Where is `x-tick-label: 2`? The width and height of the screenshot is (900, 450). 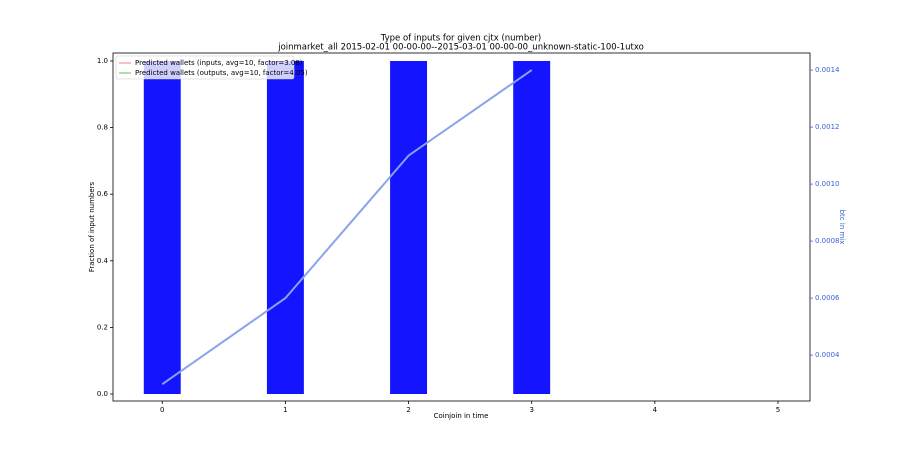
x-tick-label: 2 is located at coordinates (408, 410).